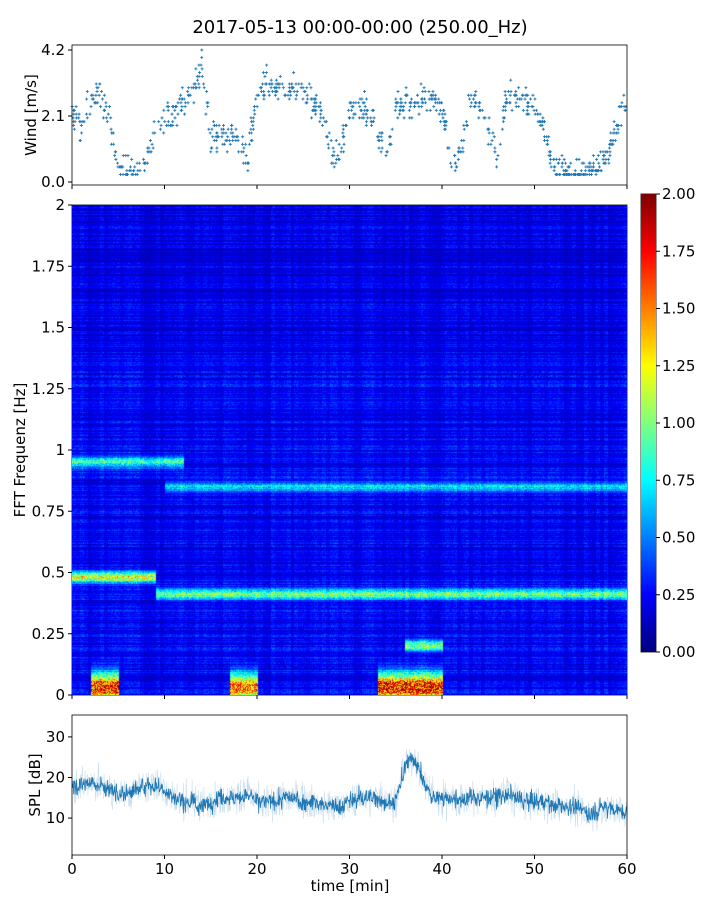 The image size is (720, 900). Describe the element at coordinates (349, 787) in the screenshot. I see `spl-line` at that location.